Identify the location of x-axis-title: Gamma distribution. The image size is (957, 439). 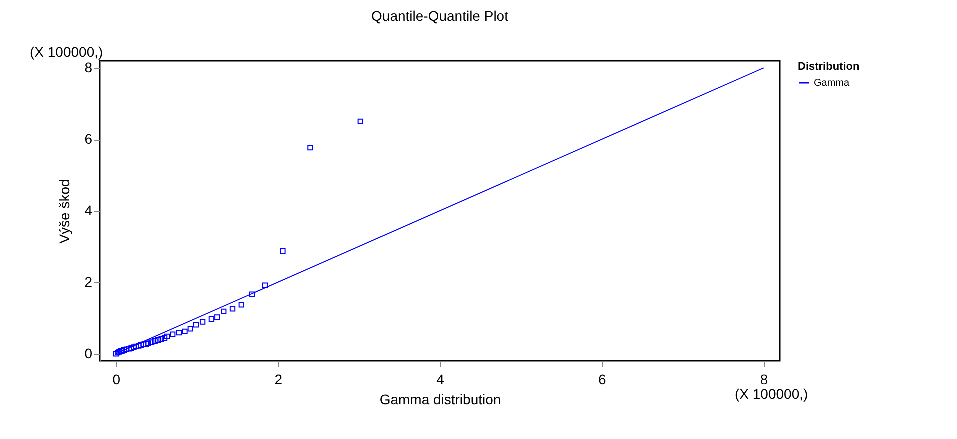
(441, 400).